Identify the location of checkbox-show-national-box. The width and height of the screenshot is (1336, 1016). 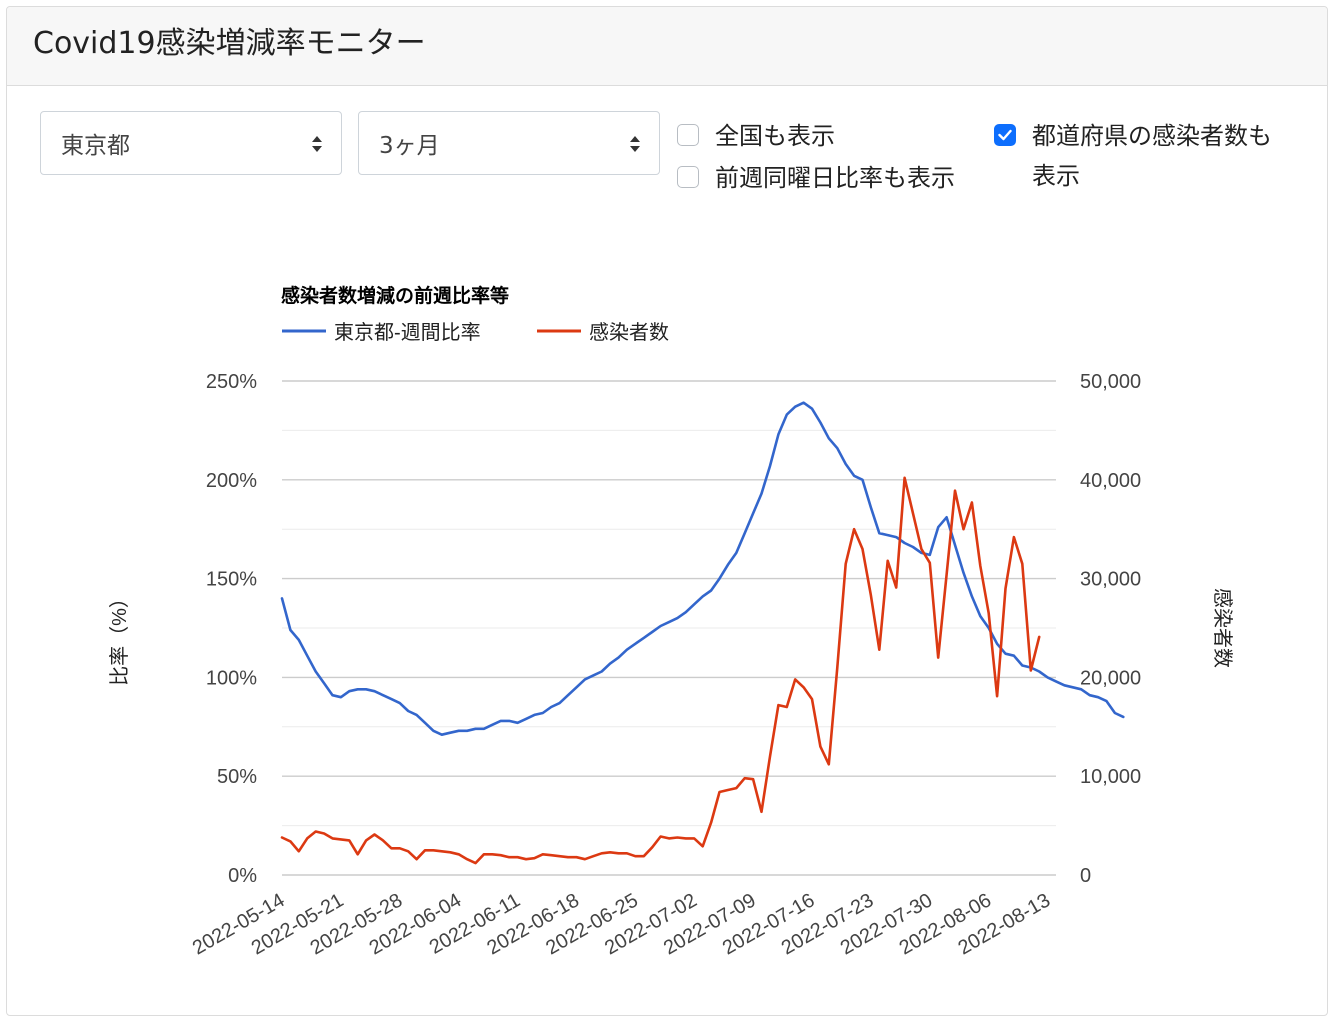
(688, 135).